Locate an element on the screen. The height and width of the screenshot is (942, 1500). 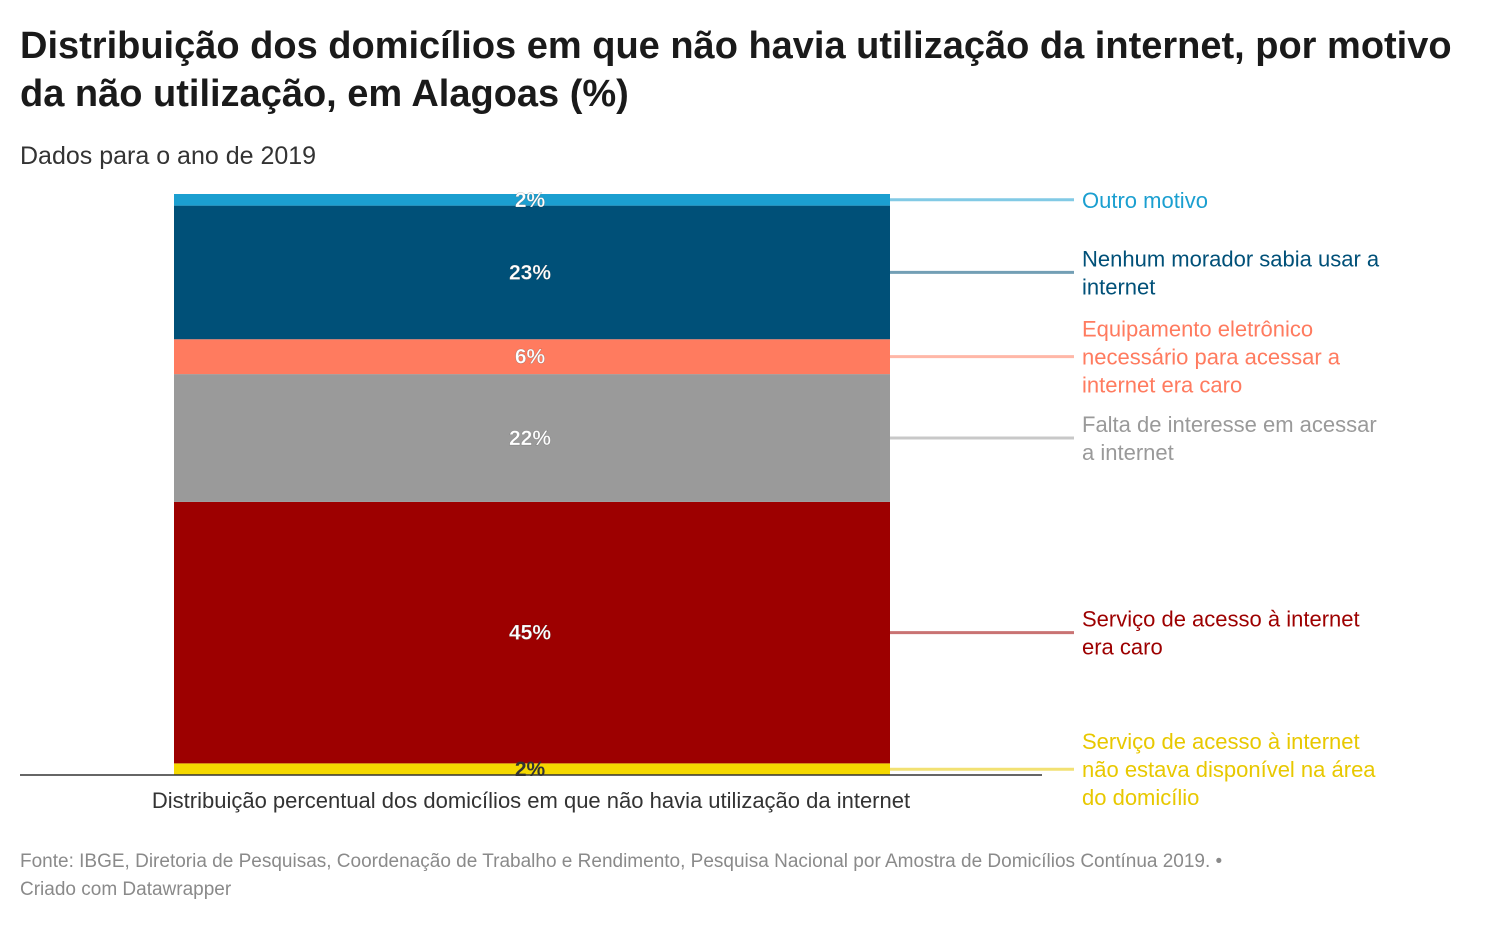
legend-label-outro-motivo: Outro motivo is located at coordinates (1145, 200).